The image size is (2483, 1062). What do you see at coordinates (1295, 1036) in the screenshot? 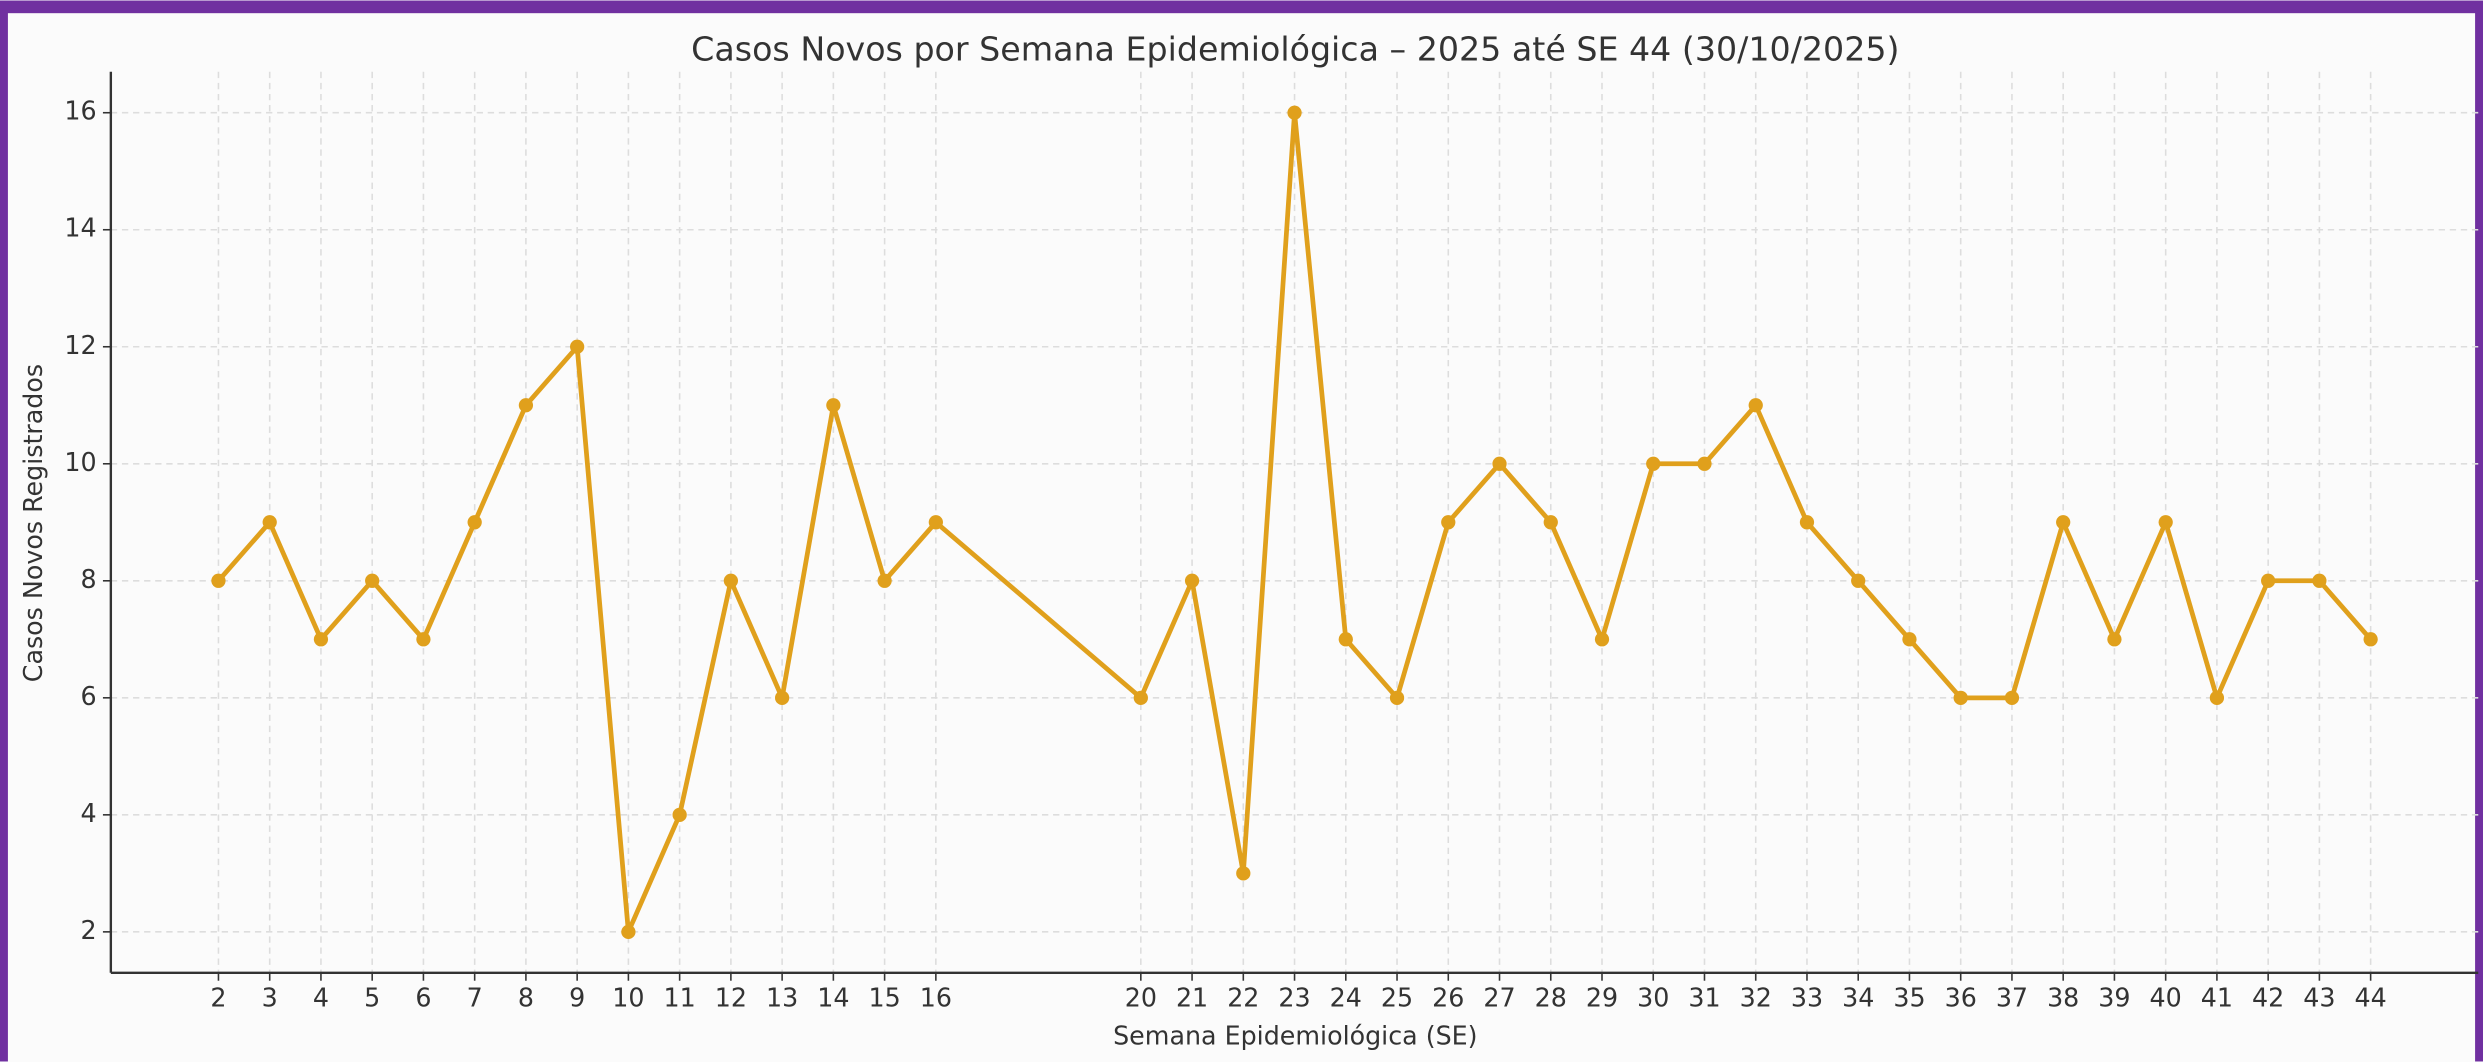
I see `x-axis-label: Semana Epidemiológica (SE)` at bounding box center [1295, 1036].